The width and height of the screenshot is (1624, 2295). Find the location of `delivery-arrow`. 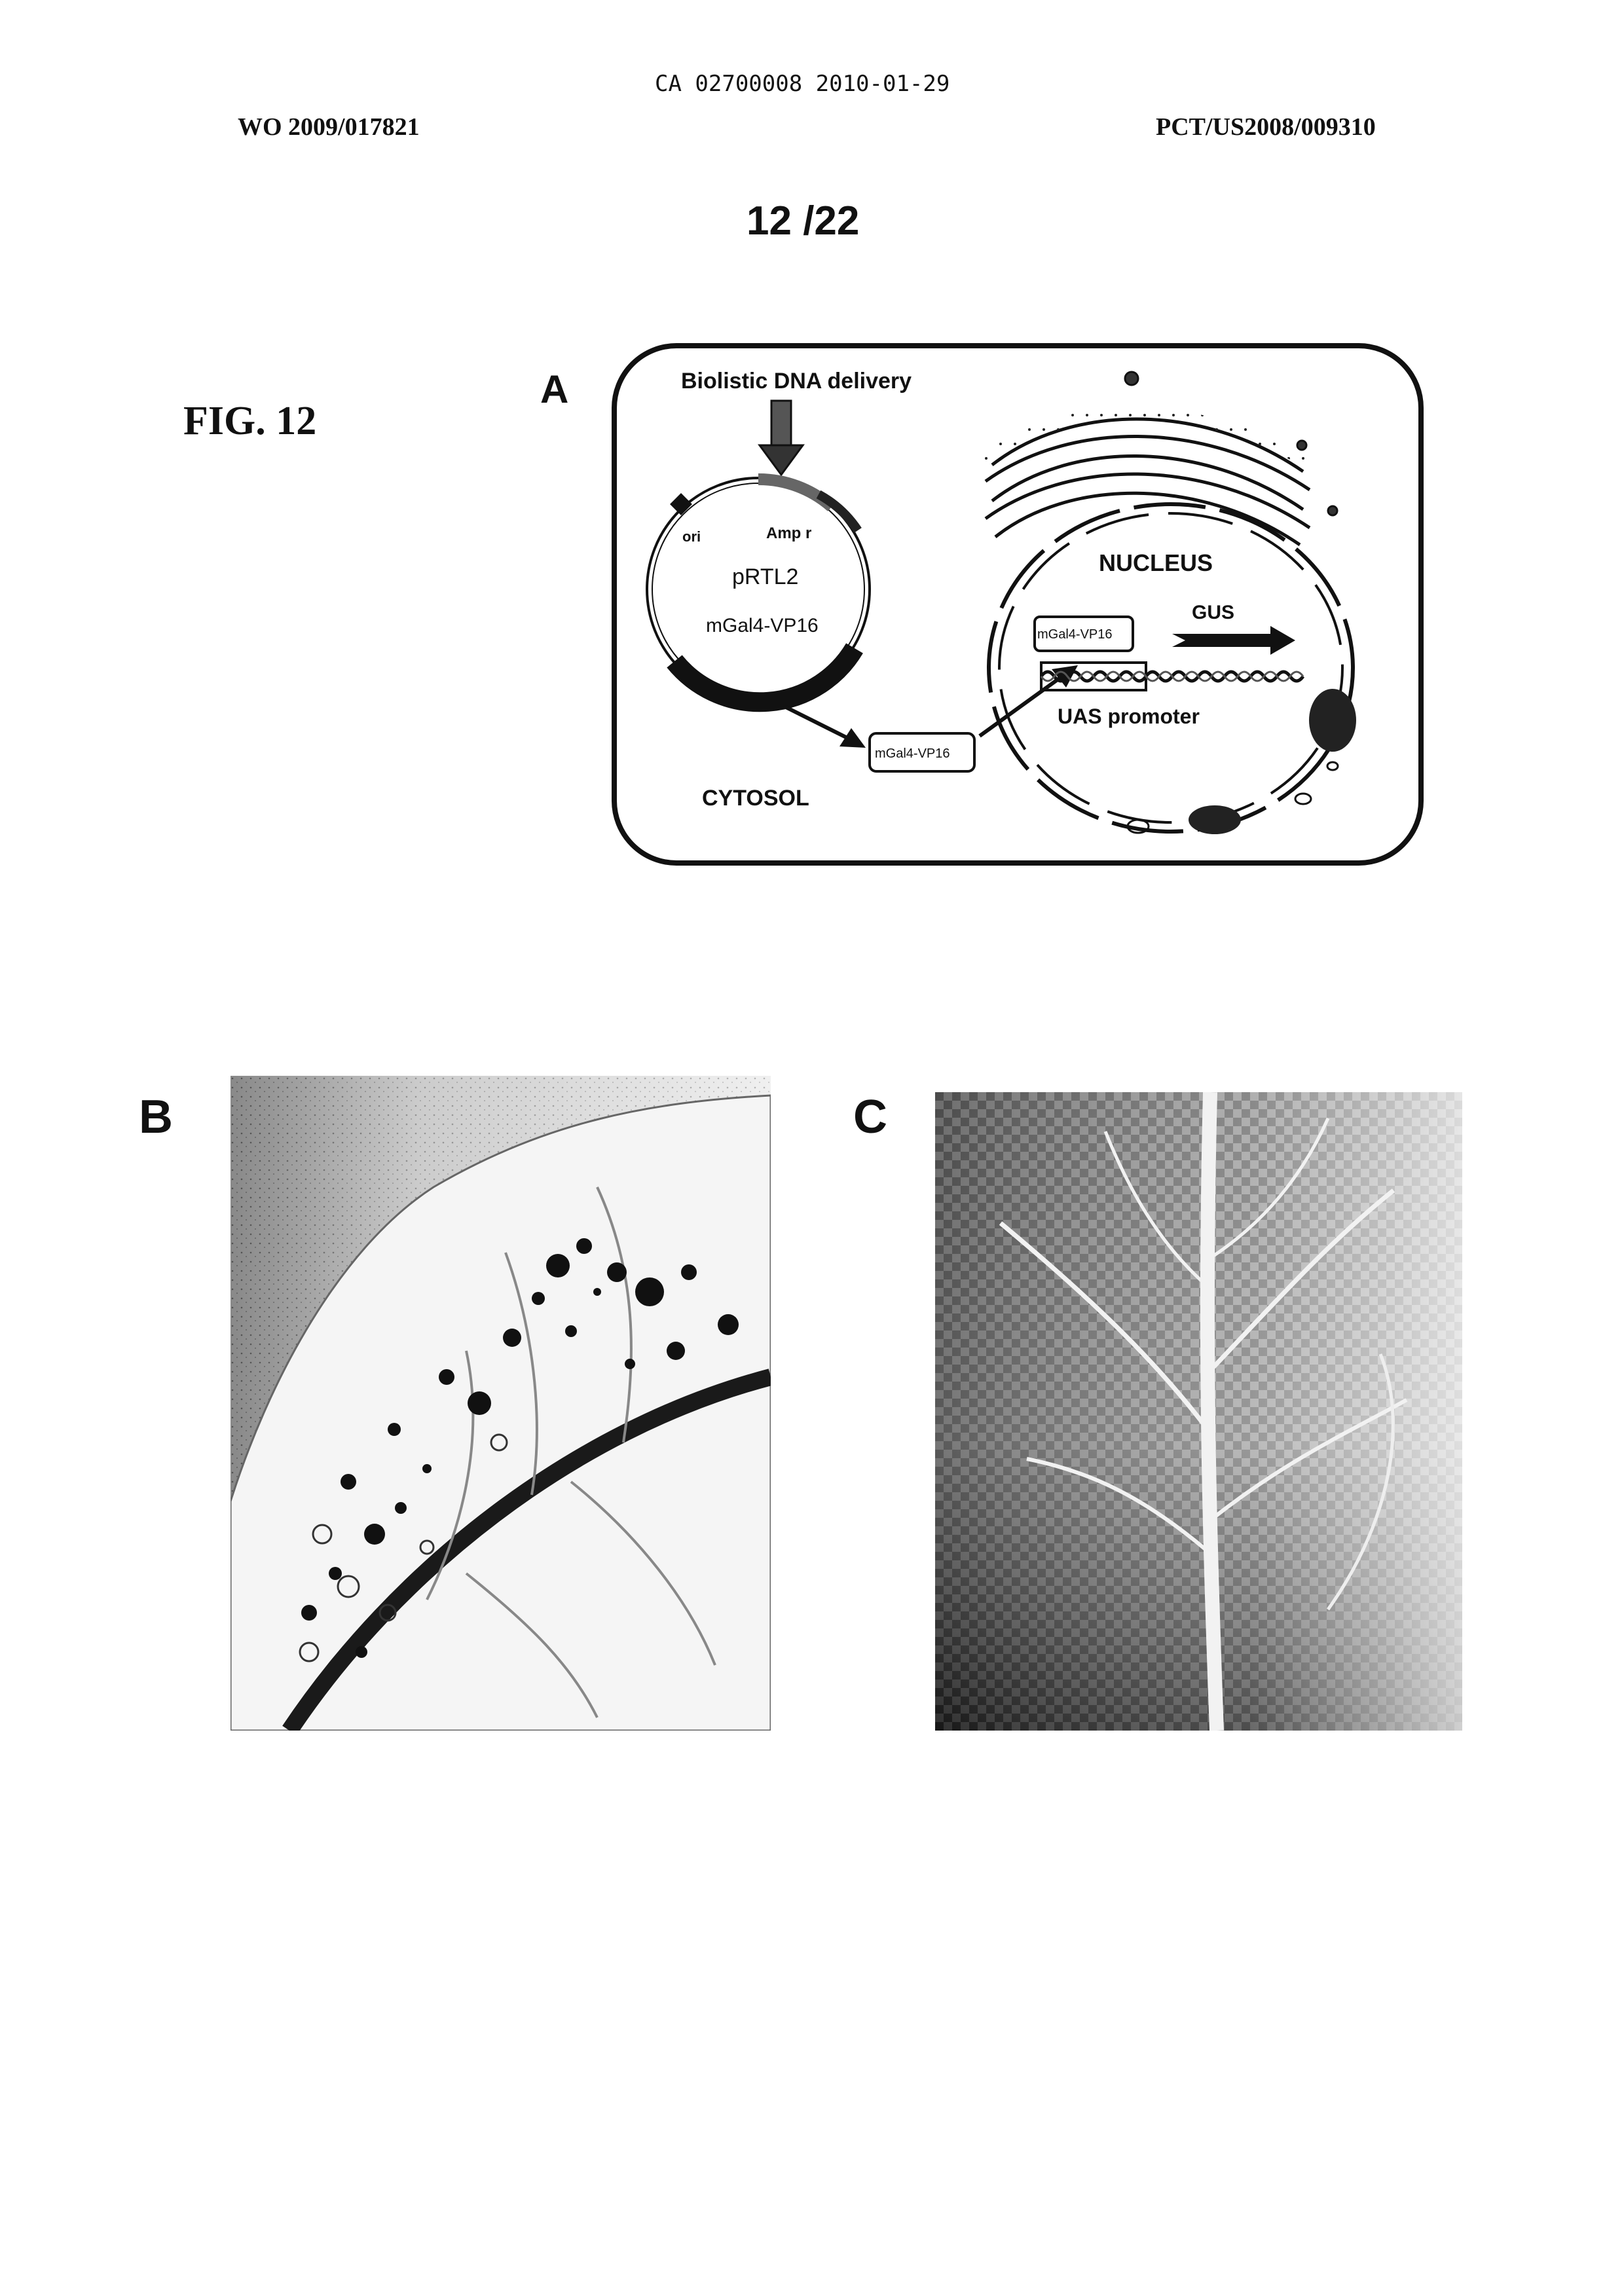

delivery-arrow is located at coordinates (781, 438).